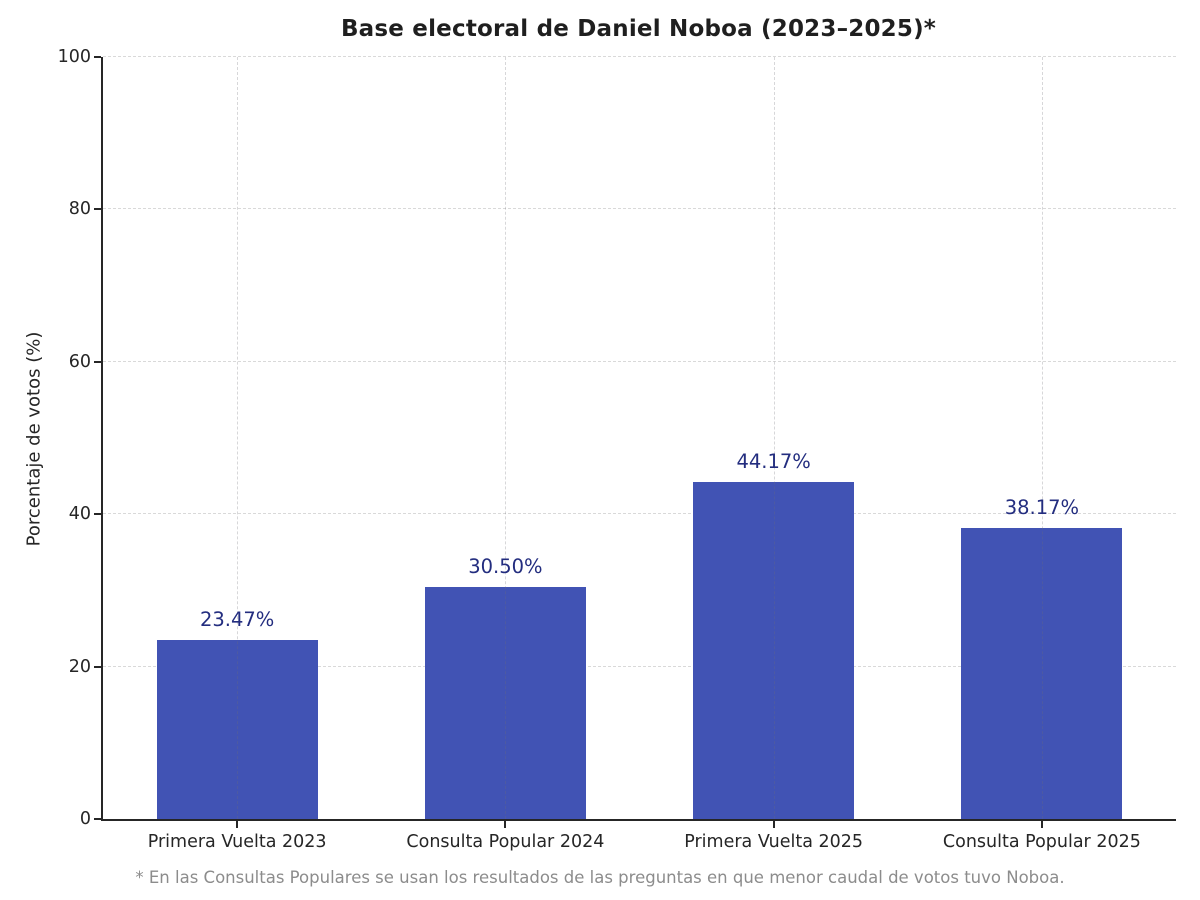 This screenshot has width=1200, height=900. Describe the element at coordinates (1041, 842) in the screenshot. I see `x-tick-label: Consulta Popular 2025` at that location.